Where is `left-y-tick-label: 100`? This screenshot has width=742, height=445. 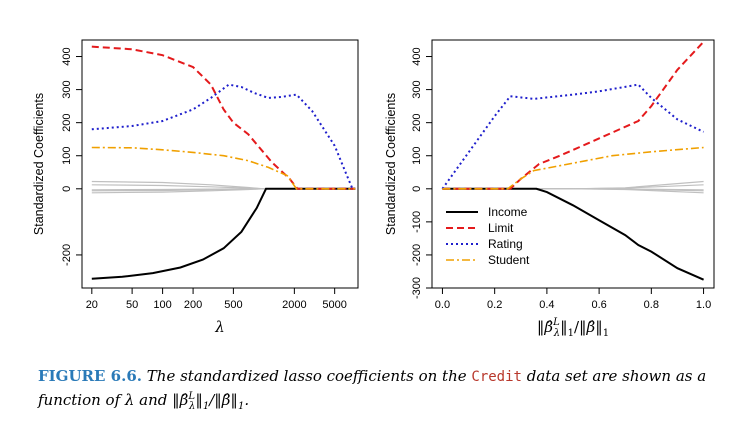 left-y-tick-label: 100 is located at coordinates (67, 156).